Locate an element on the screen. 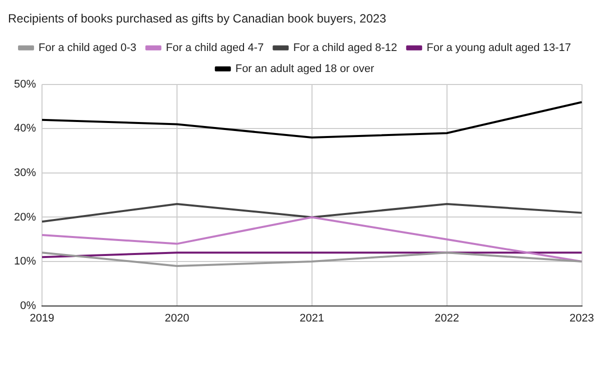  legend-label: For a child aged 0-3 is located at coordinates (87, 48).